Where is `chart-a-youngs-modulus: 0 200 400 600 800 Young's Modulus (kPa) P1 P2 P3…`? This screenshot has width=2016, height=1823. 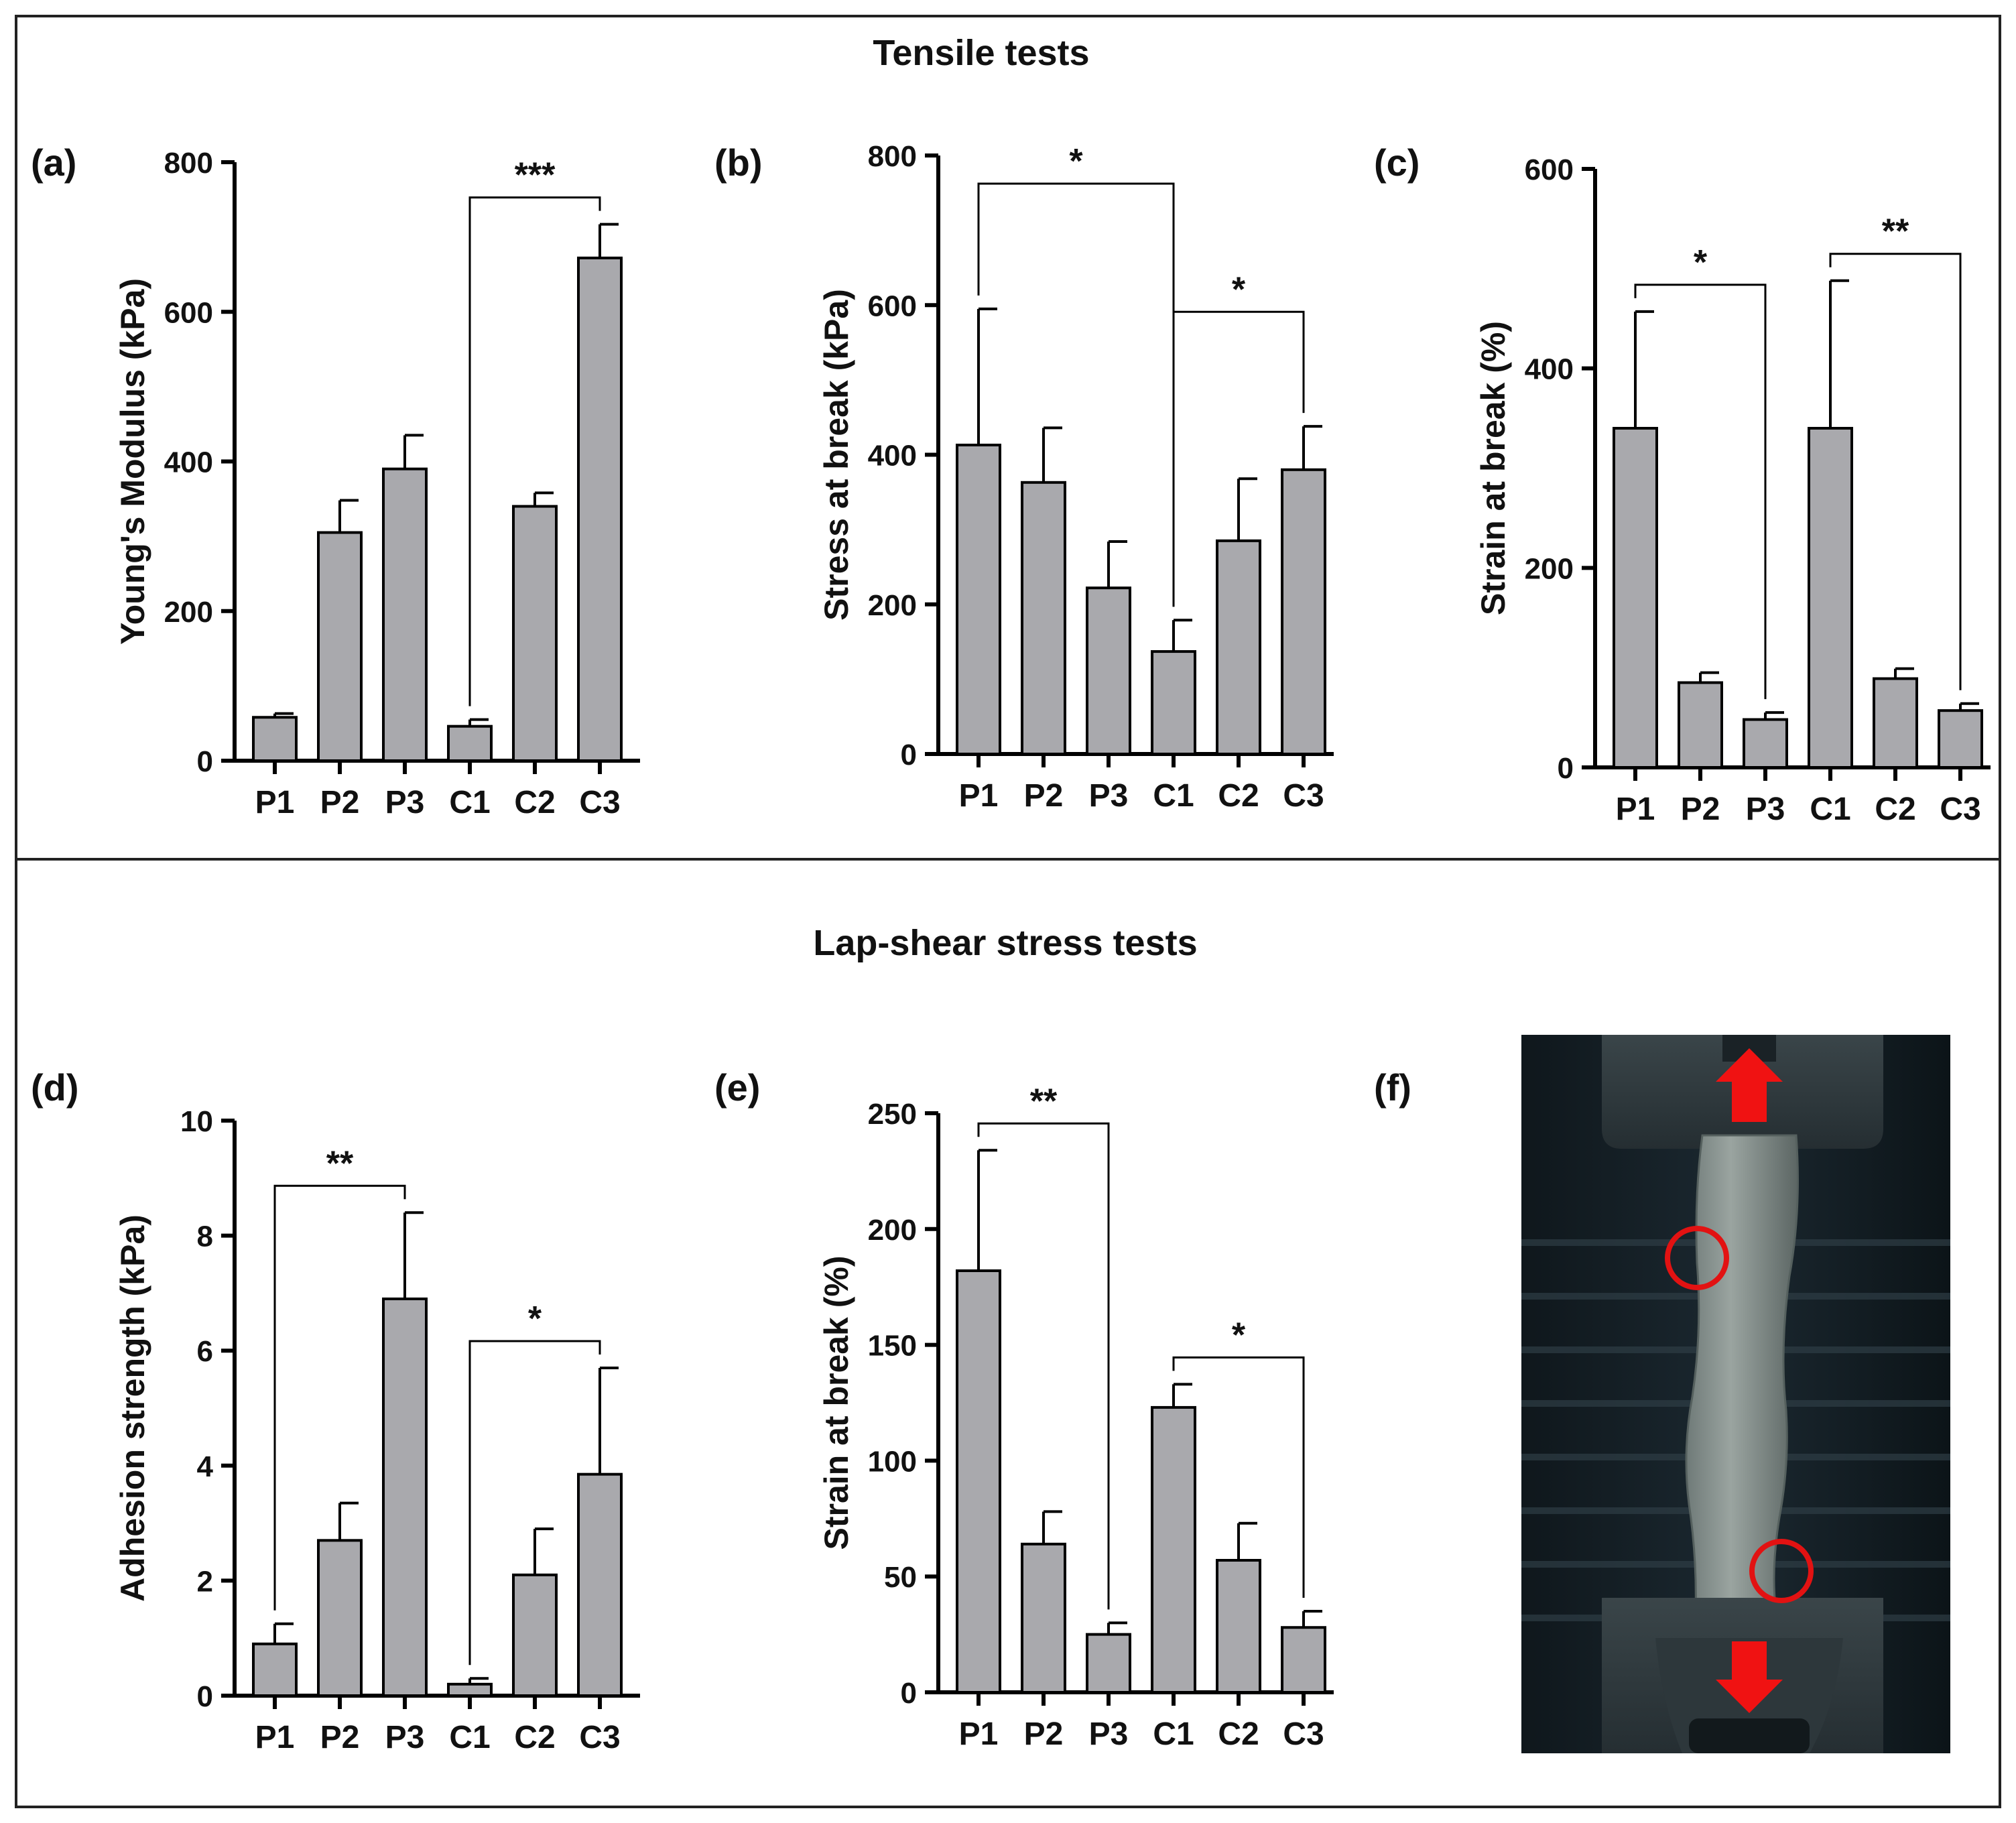 chart-a-youngs-modulus: 0 200 400 600 800 Young's Modulus (kPa) P1 P2 P3… is located at coordinates (377, 483).